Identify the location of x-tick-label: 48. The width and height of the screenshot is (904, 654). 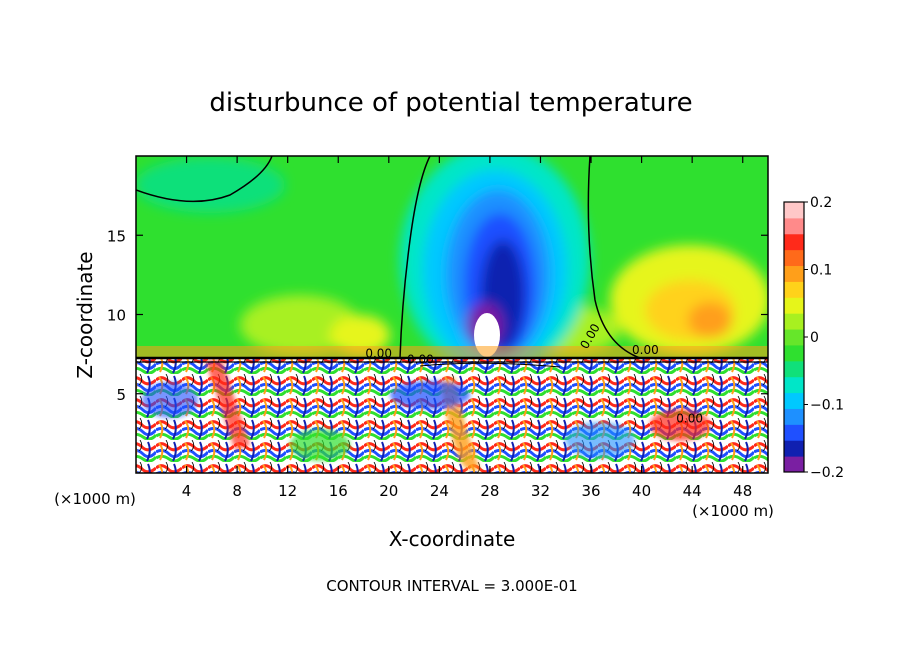
(742, 491).